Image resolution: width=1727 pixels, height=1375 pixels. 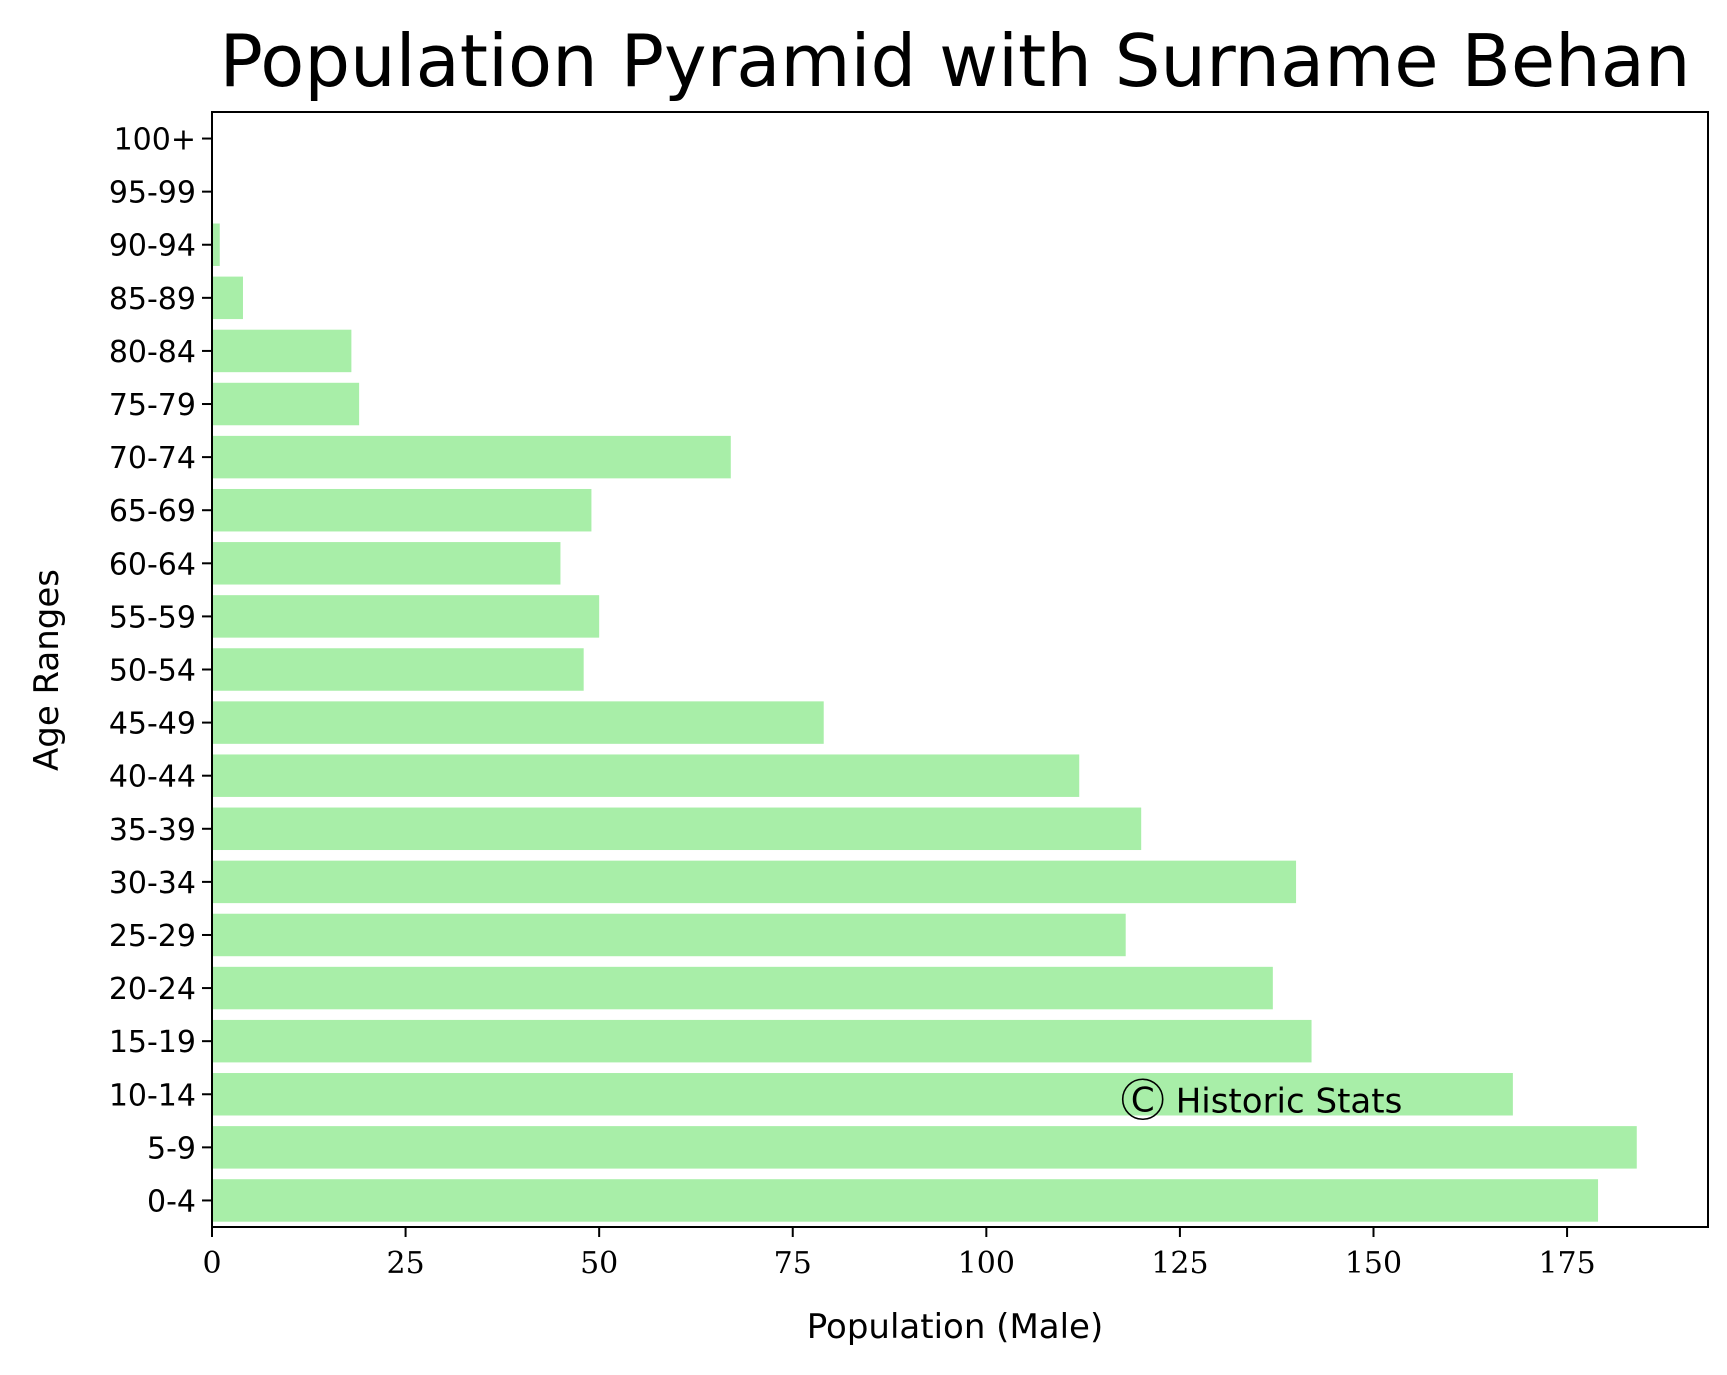 What do you see at coordinates (1373, 1263) in the screenshot?
I see `x-tick-label: 150` at bounding box center [1373, 1263].